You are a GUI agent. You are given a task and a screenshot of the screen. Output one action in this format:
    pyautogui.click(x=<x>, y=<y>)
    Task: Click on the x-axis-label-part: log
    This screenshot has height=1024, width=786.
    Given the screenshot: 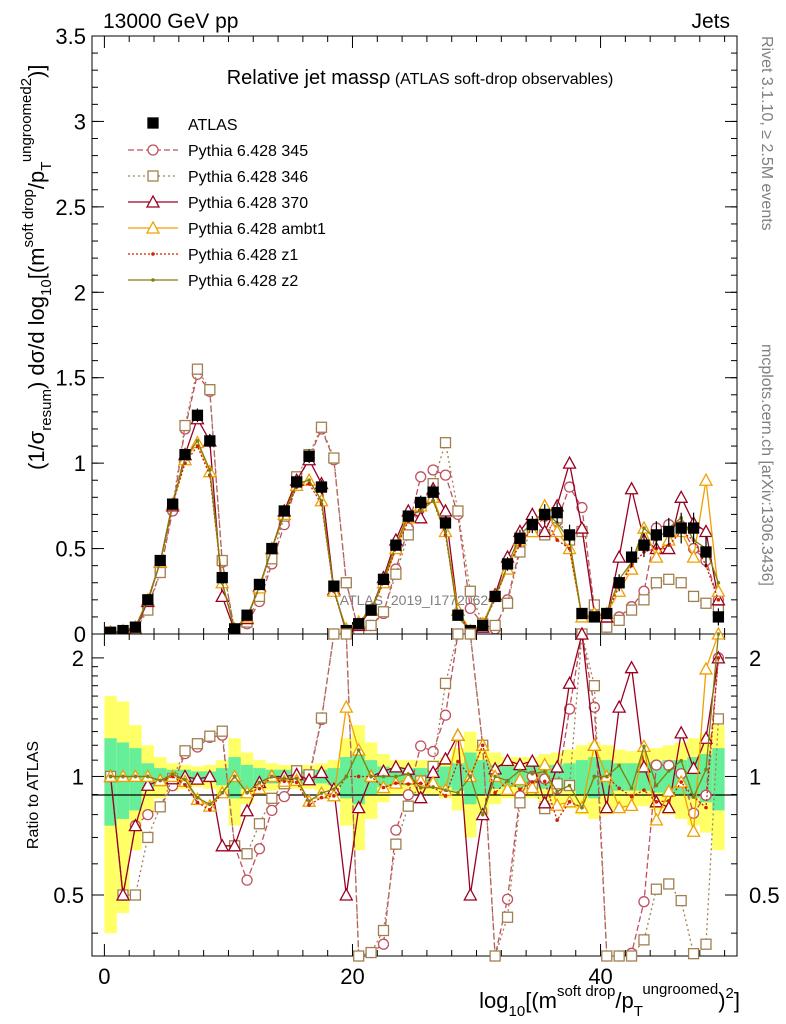 What is the action you would take?
    pyautogui.click(x=493, y=1000)
    